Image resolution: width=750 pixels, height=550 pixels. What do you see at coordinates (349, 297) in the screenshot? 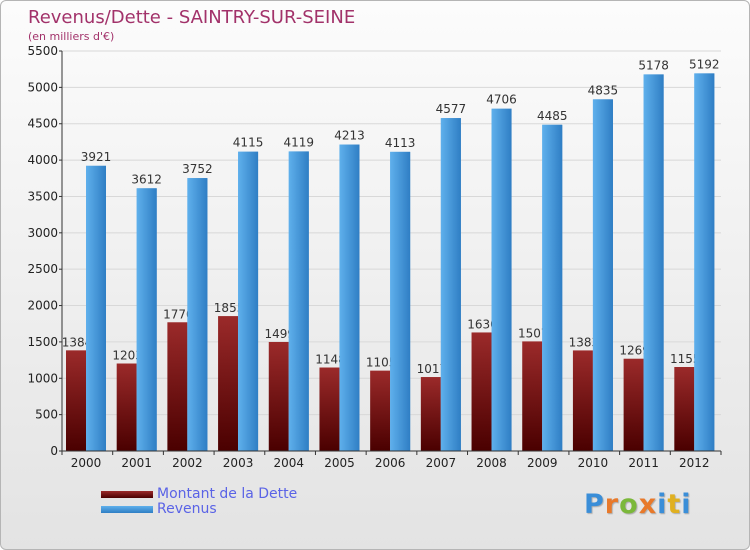
I see `bar-revenus-overlay-2005` at bounding box center [349, 297].